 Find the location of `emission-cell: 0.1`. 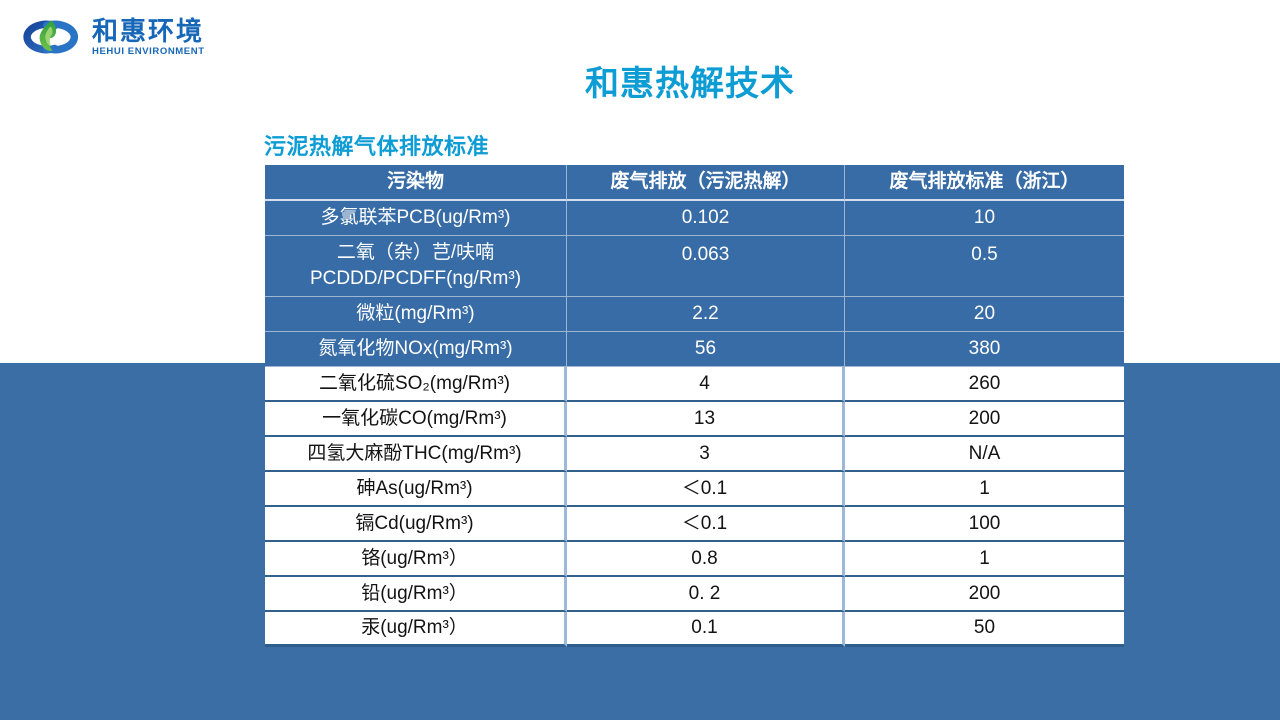

emission-cell: 0.1 is located at coordinates (706, 629).